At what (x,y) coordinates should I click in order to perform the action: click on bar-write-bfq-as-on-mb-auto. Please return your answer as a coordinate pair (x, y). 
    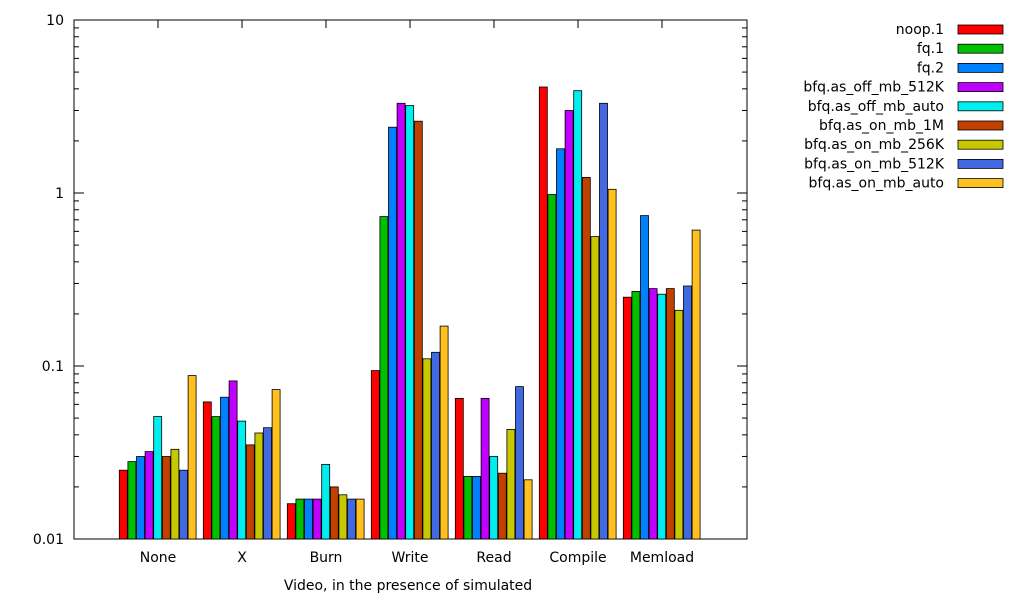
    Looking at the image, I should click on (444, 432).